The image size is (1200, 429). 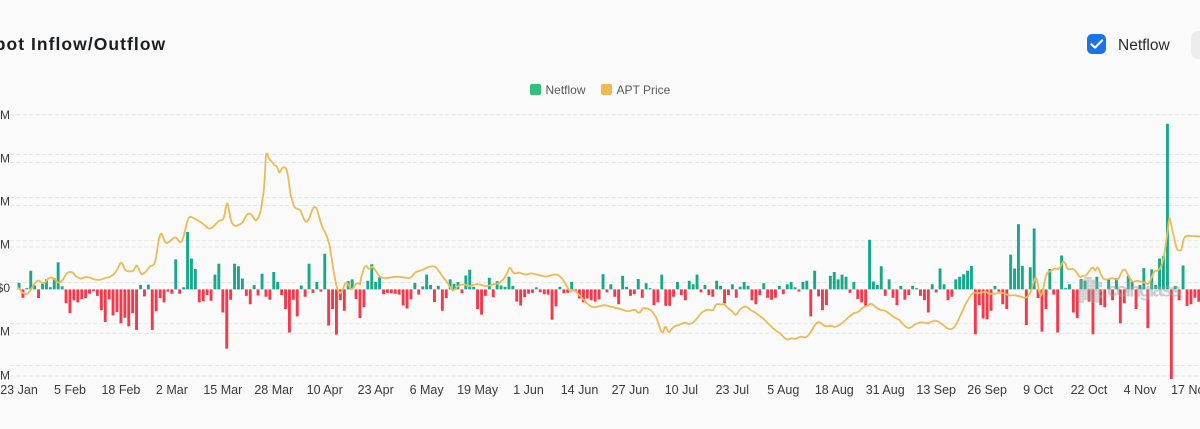 What do you see at coordinates (631, 390) in the screenshot?
I see `svg-text: 27 Jun` at bounding box center [631, 390].